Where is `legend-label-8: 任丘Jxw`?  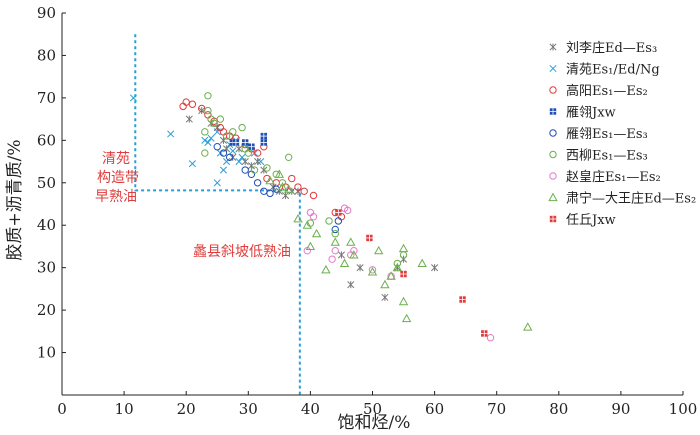
legend-label-8: 任丘Jxw is located at coordinates (591, 220).